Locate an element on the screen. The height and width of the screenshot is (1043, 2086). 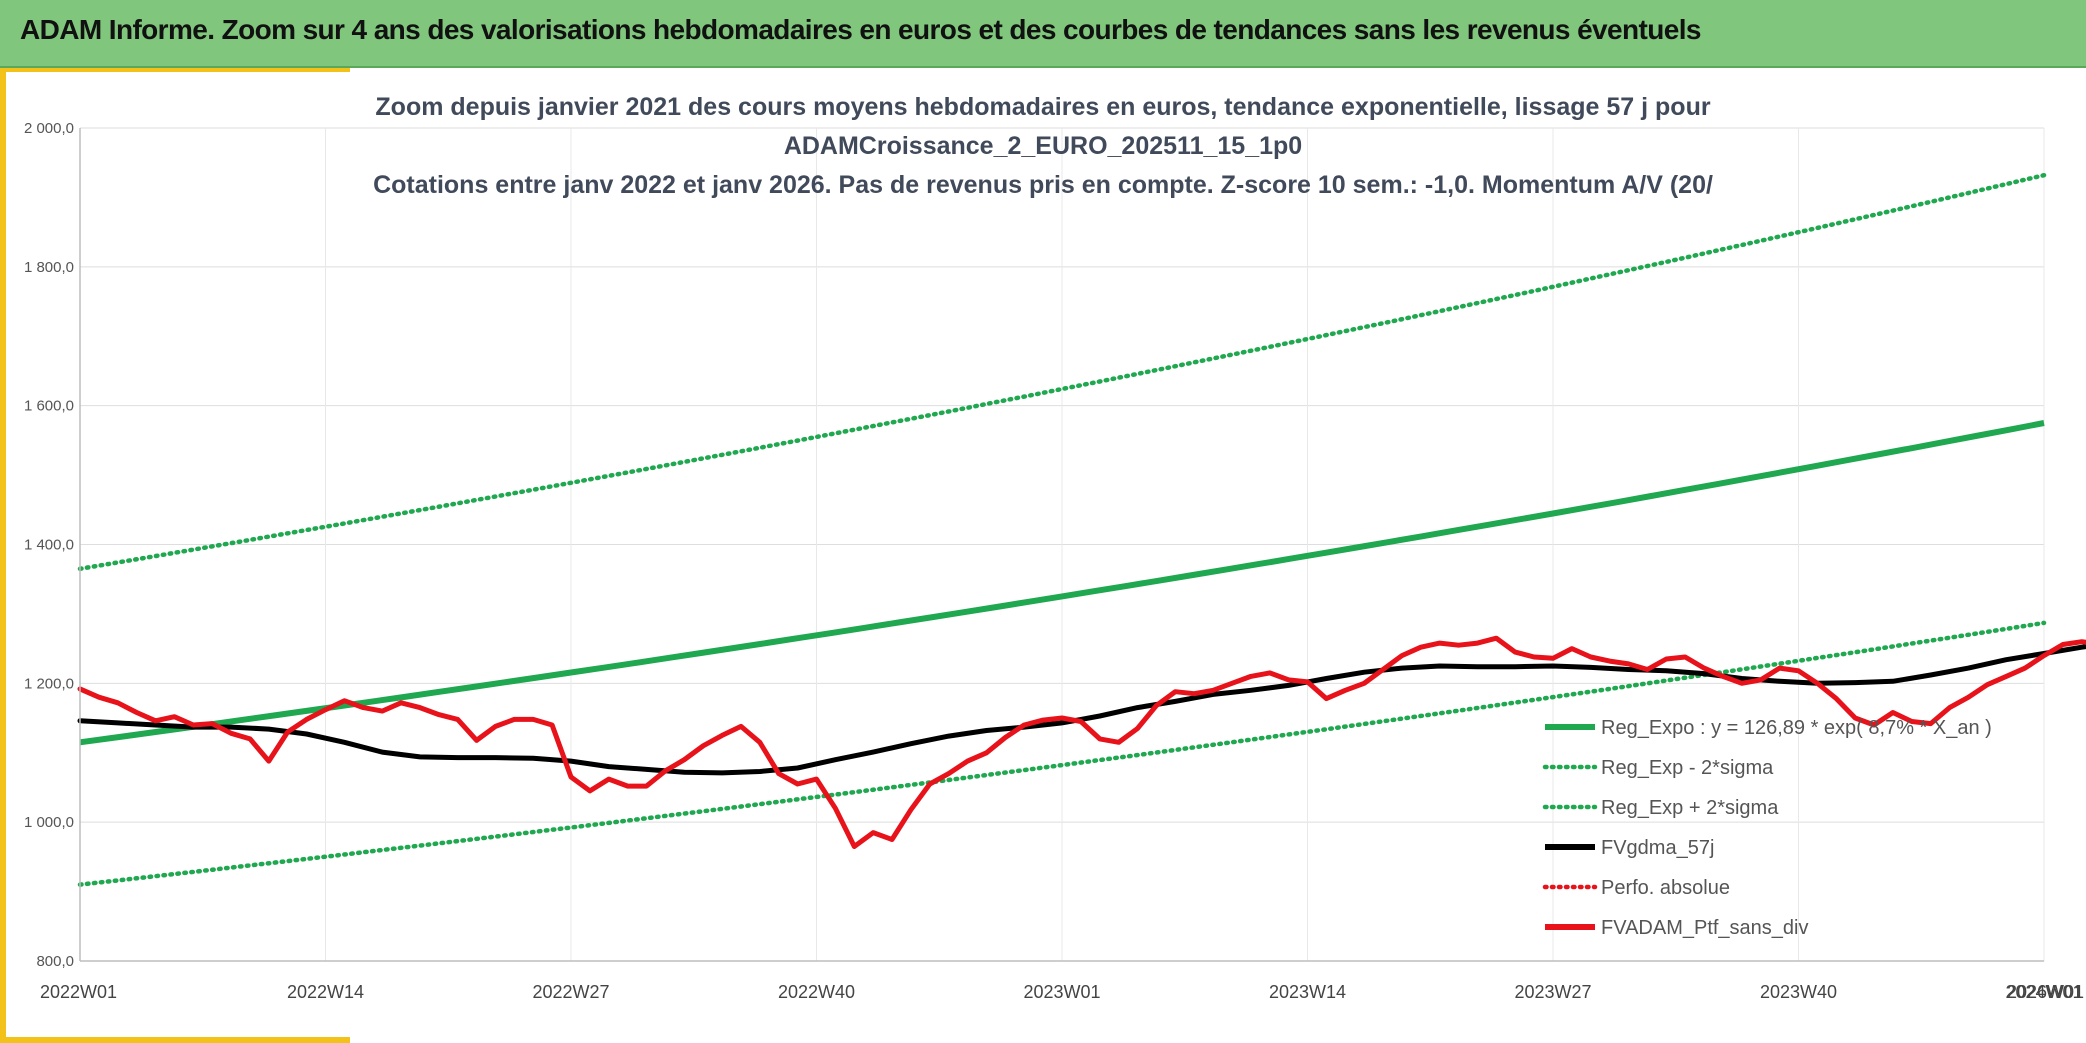
y-tick-label: 1 800,0 is located at coordinates (49, 267).